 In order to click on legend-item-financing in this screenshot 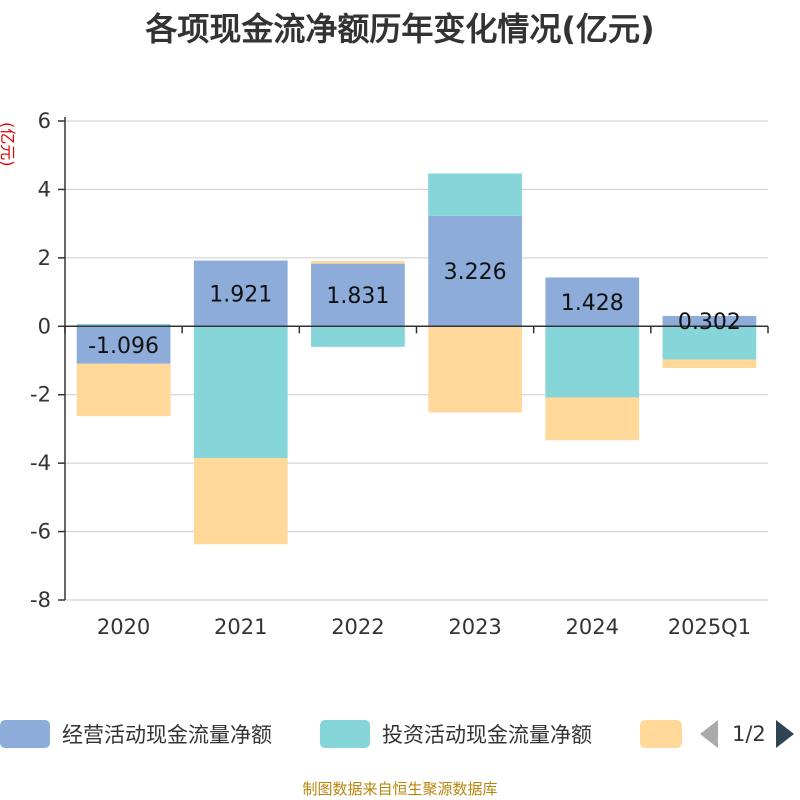, I will do `click(667, 734)`.